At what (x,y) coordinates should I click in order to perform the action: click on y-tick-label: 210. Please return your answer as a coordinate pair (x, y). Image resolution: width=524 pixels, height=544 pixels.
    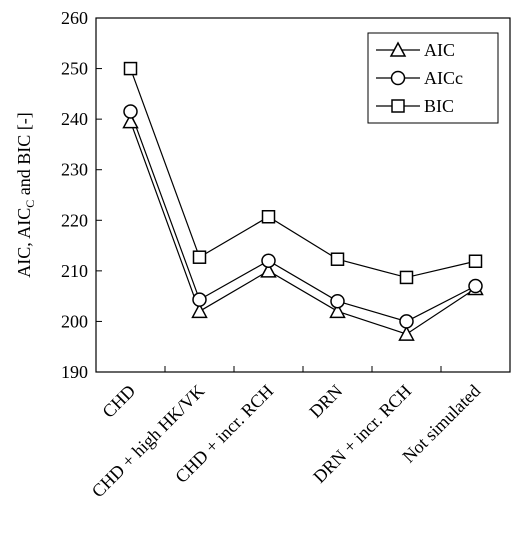
    Looking at the image, I should click on (74, 271).